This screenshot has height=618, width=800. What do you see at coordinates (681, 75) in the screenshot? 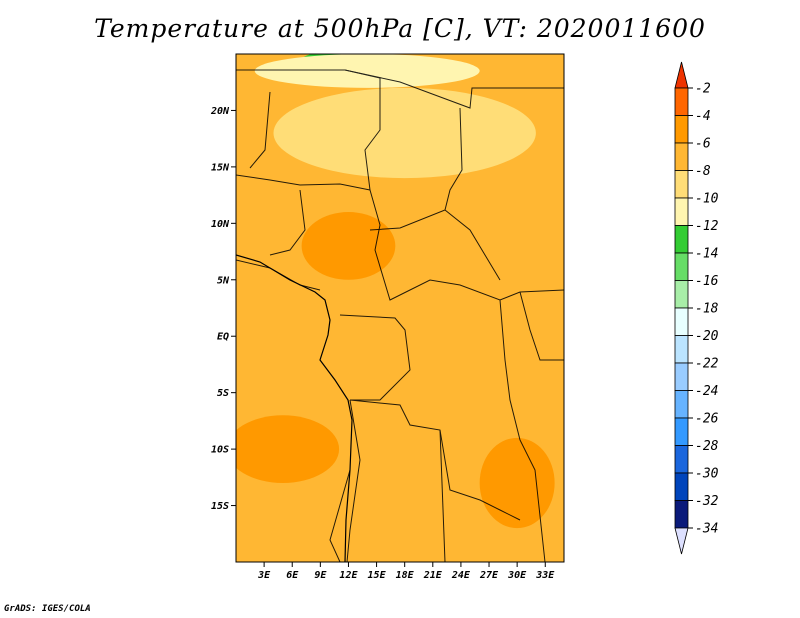
I see `colorbar-top-arrow` at bounding box center [681, 75].